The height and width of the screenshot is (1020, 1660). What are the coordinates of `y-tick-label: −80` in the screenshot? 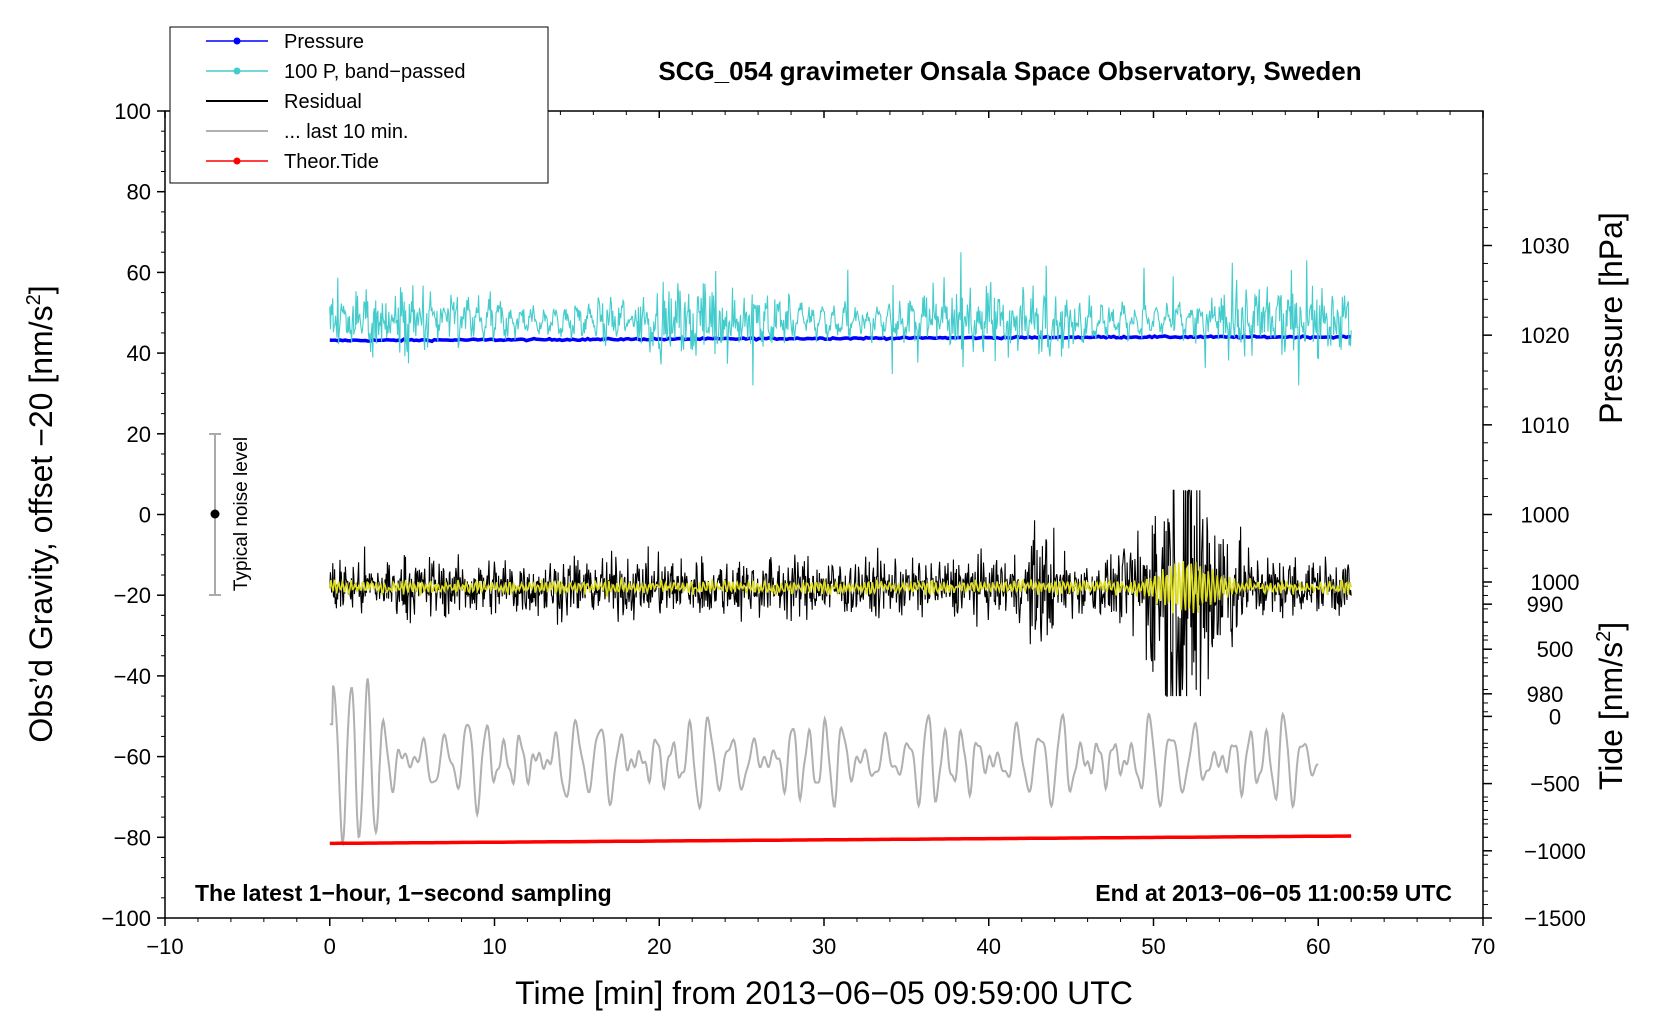 It's located at (132, 837).